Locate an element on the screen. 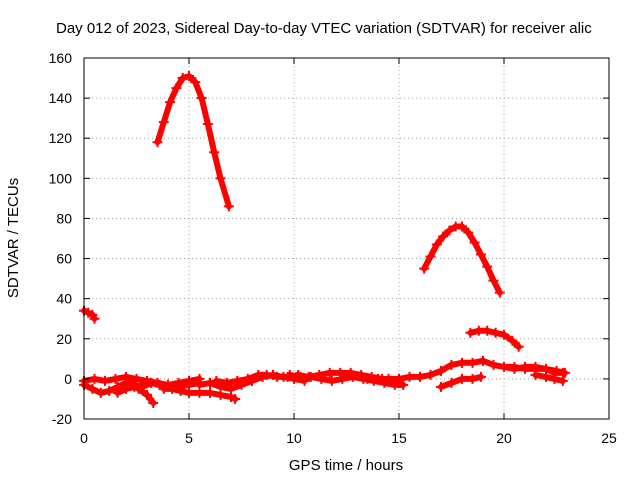 The image size is (640, 485). y-tick-label: 140 is located at coordinates (61, 98).